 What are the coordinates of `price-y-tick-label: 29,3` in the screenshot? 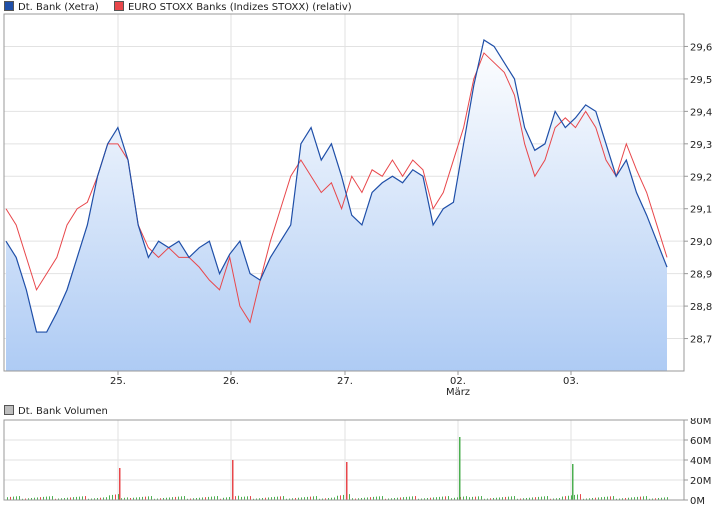 It's located at (701, 145).